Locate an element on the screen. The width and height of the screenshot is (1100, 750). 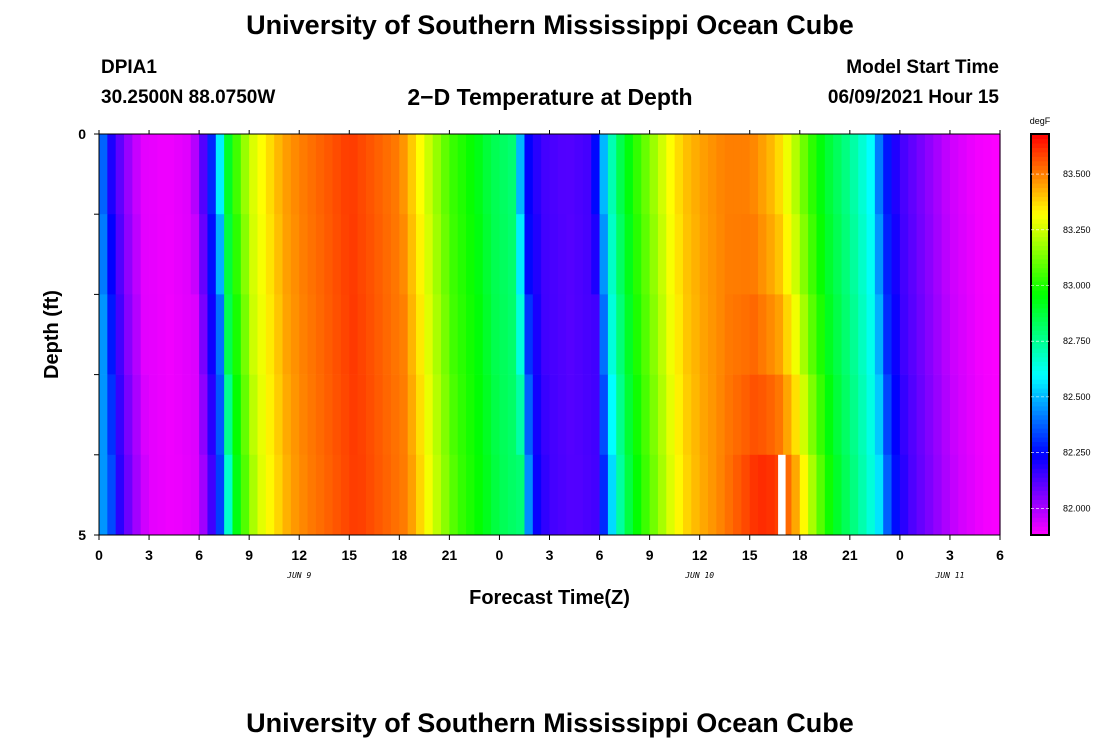
x-tick-label: 12 is located at coordinates (700, 555).